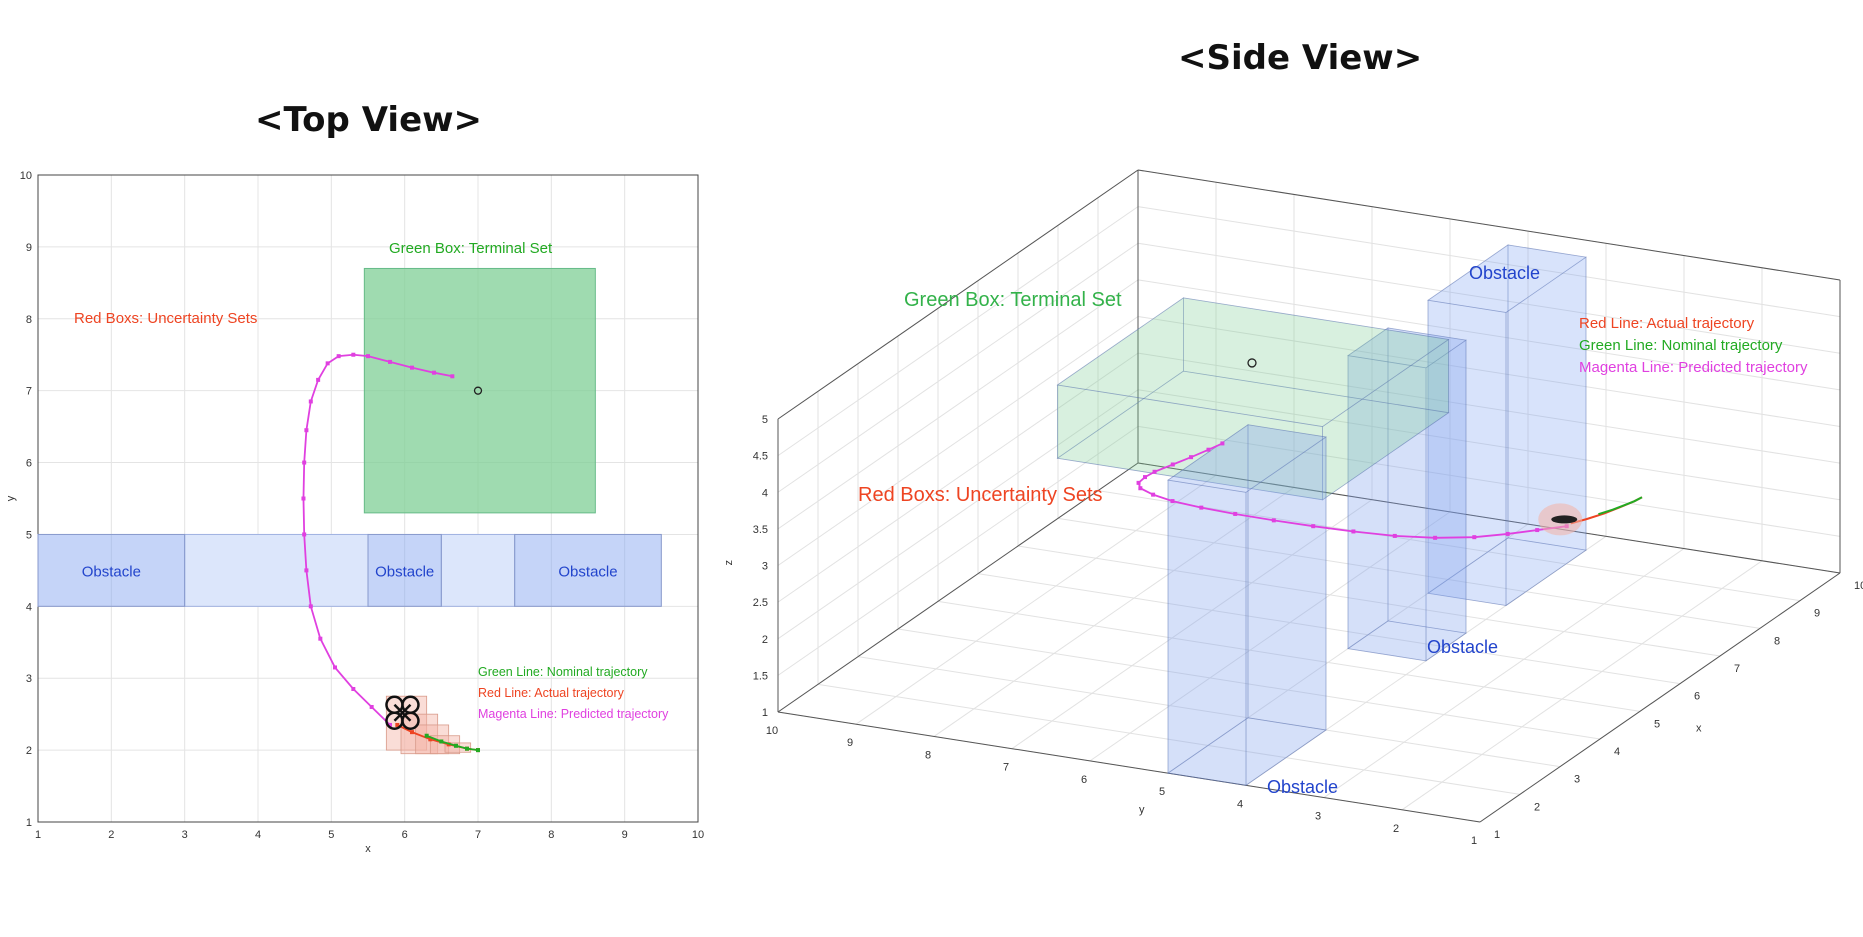 Image resolution: width=1863 pixels, height=937 pixels. I want to click on x-tick-label: 2, so click(1537, 807).